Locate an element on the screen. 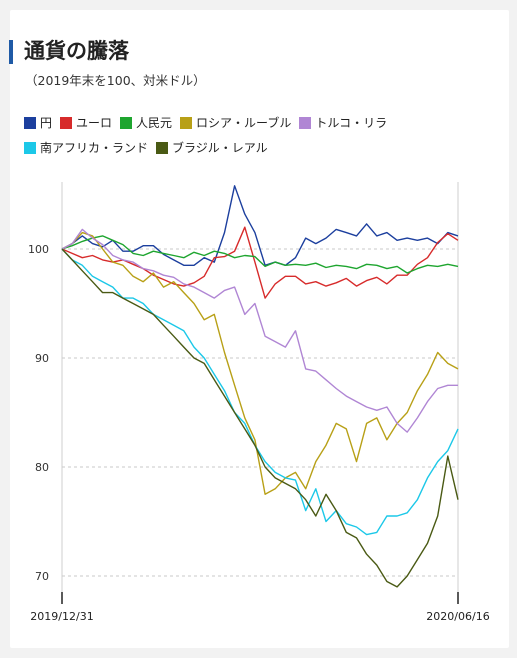  legend-label: トルコ・リラ is located at coordinates (351, 123).